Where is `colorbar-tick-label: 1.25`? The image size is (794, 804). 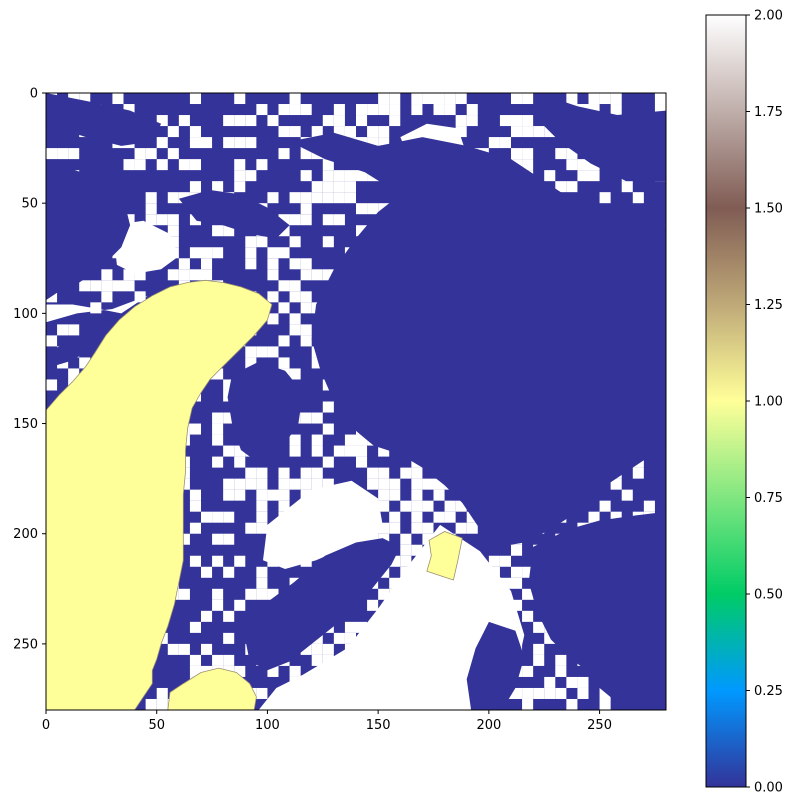 colorbar-tick-label: 1.25 is located at coordinates (768, 305).